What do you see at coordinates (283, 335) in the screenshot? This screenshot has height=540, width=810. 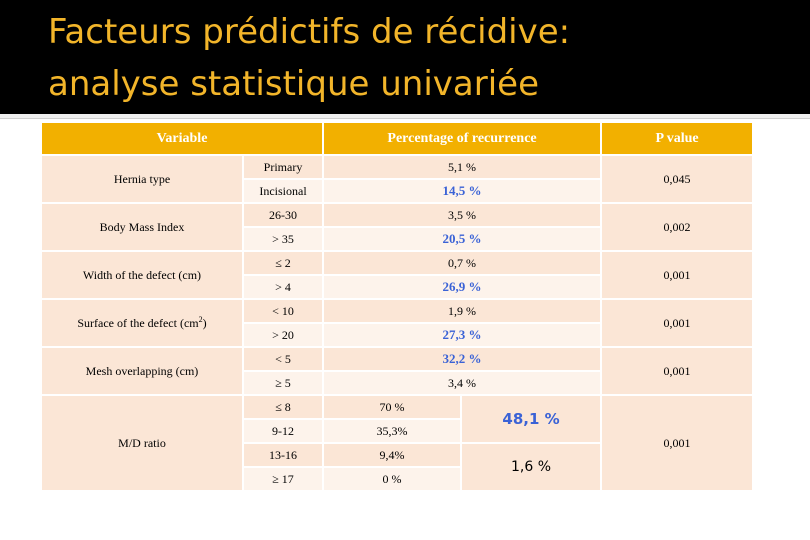 I see `category-cell: > 20` at bounding box center [283, 335].